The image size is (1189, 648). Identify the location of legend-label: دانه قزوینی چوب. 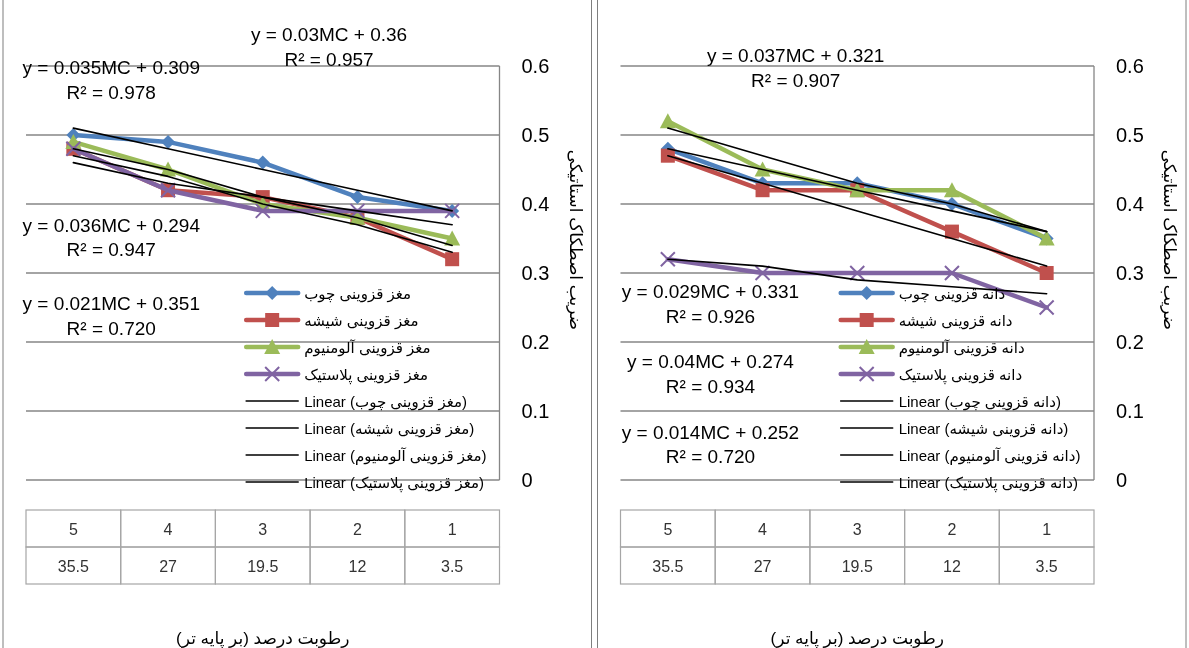
(952, 294).